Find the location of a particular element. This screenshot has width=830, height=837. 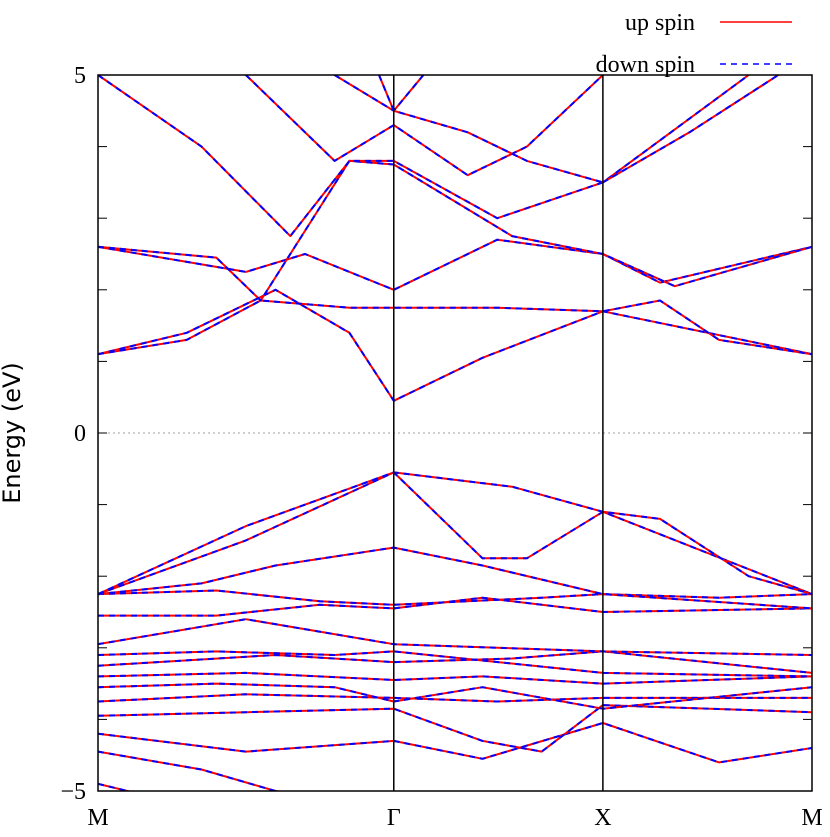

legend-label-1: down spin is located at coordinates (645, 65).